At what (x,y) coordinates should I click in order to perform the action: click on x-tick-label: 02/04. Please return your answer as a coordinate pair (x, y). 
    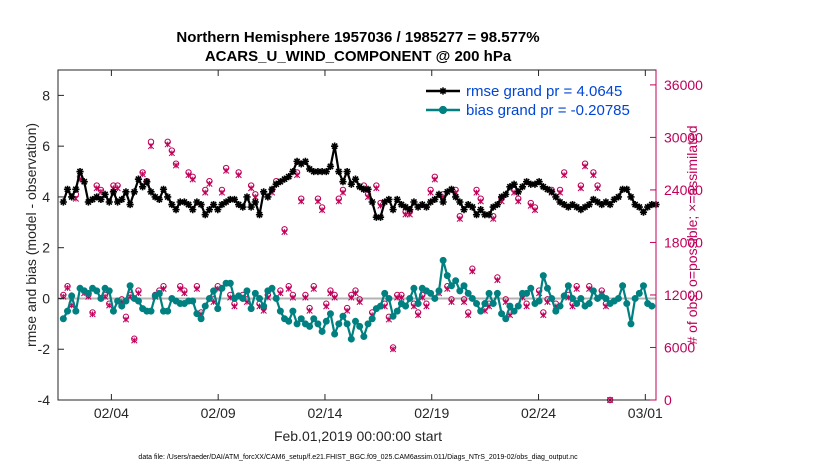
    Looking at the image, I should click on (111, 413).